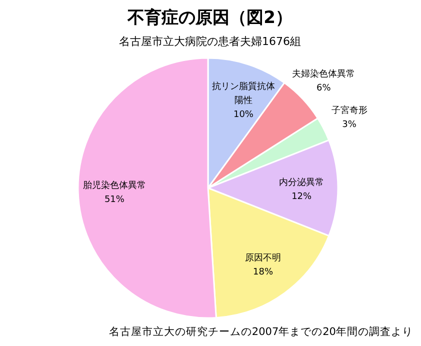  Describe the element at coordinates (349, 125) in the screenshot. I see `data-label: 3%` at that location.